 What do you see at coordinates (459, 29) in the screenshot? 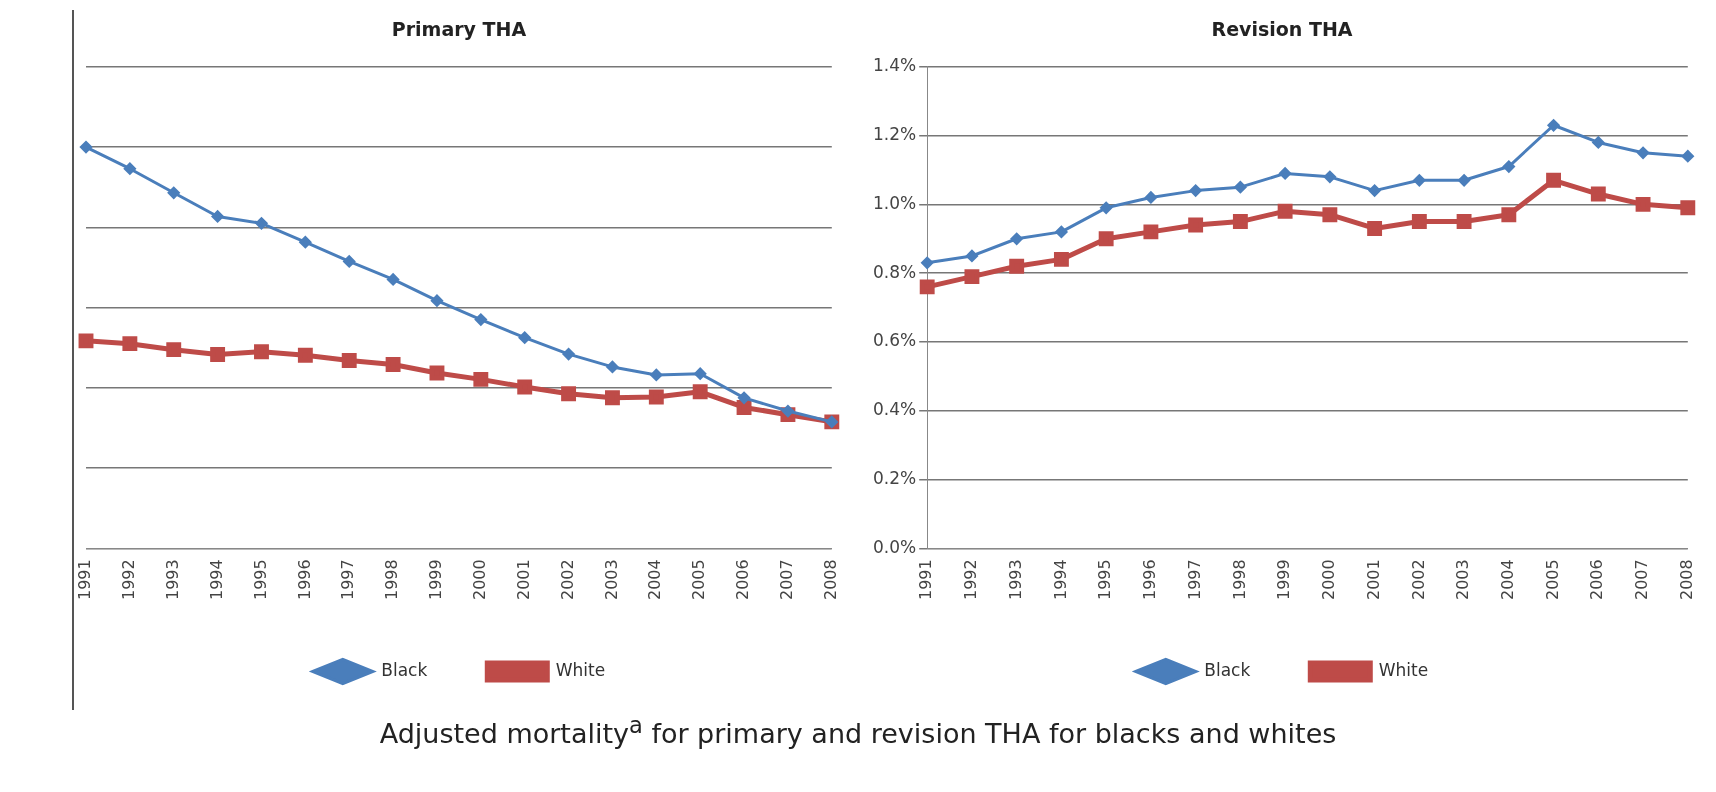
I see `chart-title: Primary THA` at bounding box center [459, 29].